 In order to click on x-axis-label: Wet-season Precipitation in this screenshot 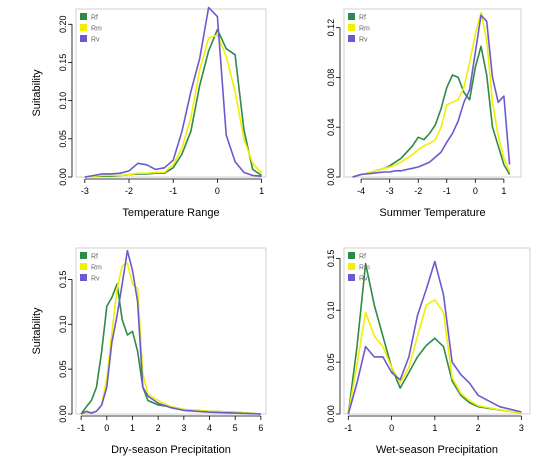, I will do `click(437, 450)`.